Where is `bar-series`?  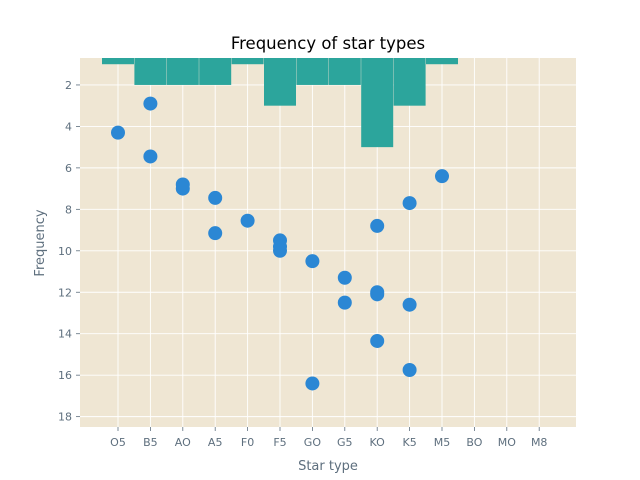 bar-series is located at coordinates (280, 103).